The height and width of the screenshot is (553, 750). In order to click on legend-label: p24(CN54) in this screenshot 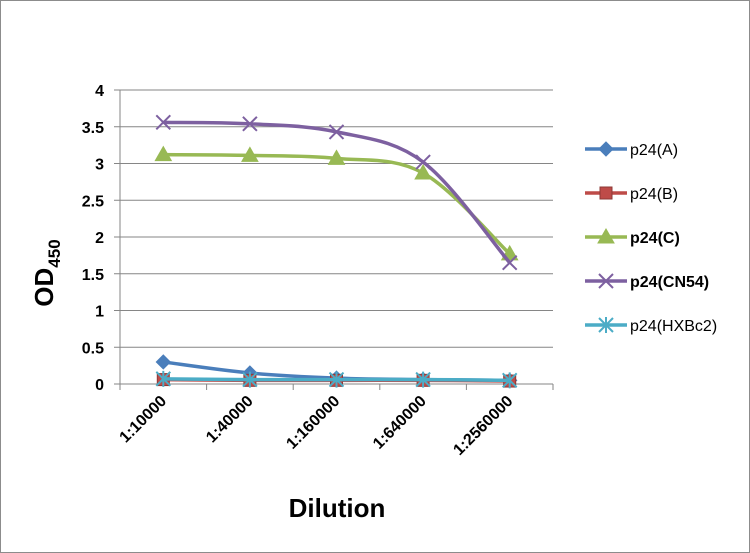, I will do `click(669, 282)`.